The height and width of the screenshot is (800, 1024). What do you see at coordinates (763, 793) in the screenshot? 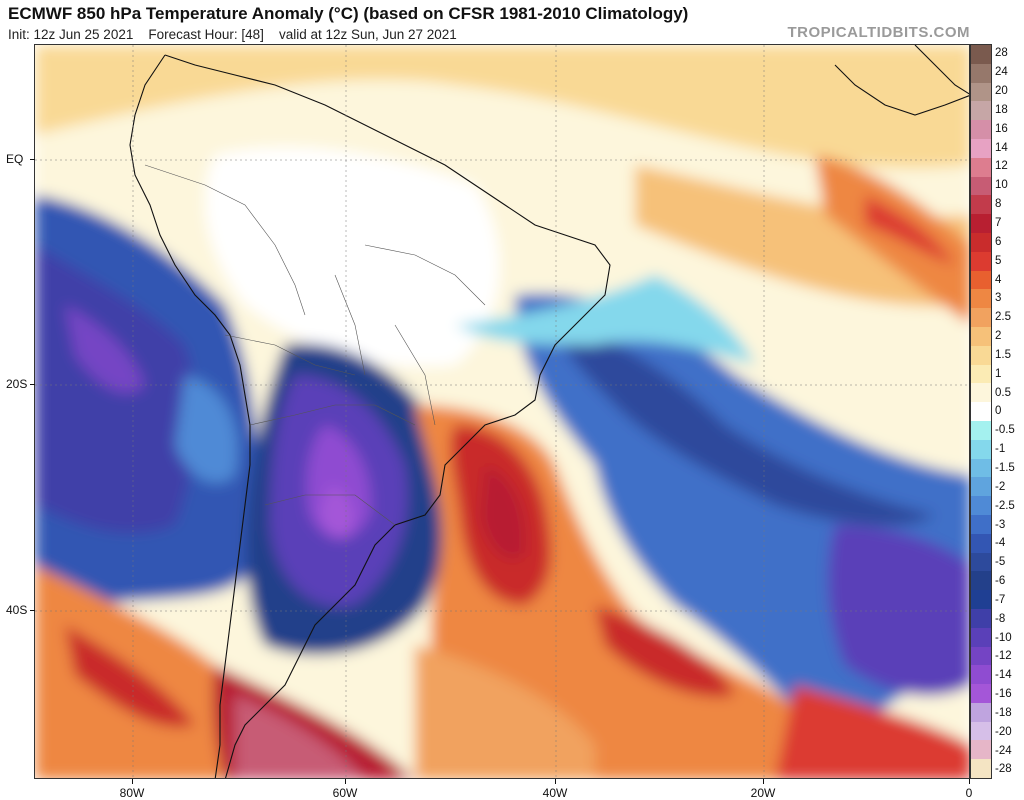
I see `lon-label-20w: 20W` at bounding box center [763, 793].